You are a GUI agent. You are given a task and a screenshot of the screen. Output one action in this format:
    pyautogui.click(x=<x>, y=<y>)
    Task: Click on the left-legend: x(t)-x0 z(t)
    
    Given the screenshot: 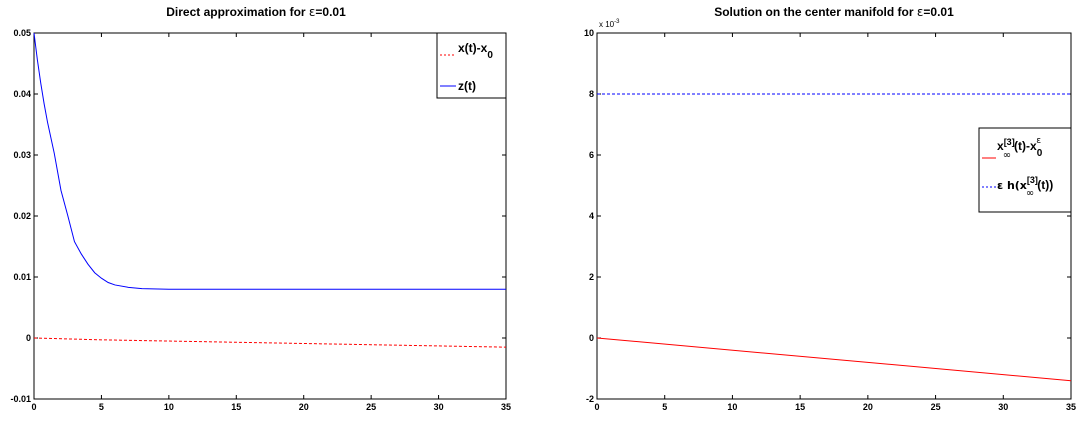 What is the action you would take?
    pyautogui.click(x=471, y=65)
    